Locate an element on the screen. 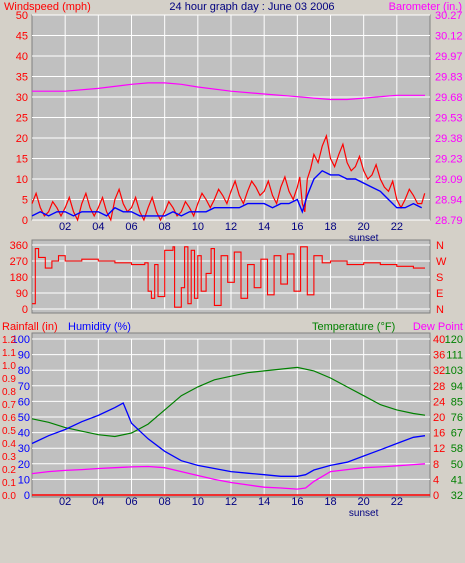  wind-y-tick-label: 40 is located at coordinates (22, 57).